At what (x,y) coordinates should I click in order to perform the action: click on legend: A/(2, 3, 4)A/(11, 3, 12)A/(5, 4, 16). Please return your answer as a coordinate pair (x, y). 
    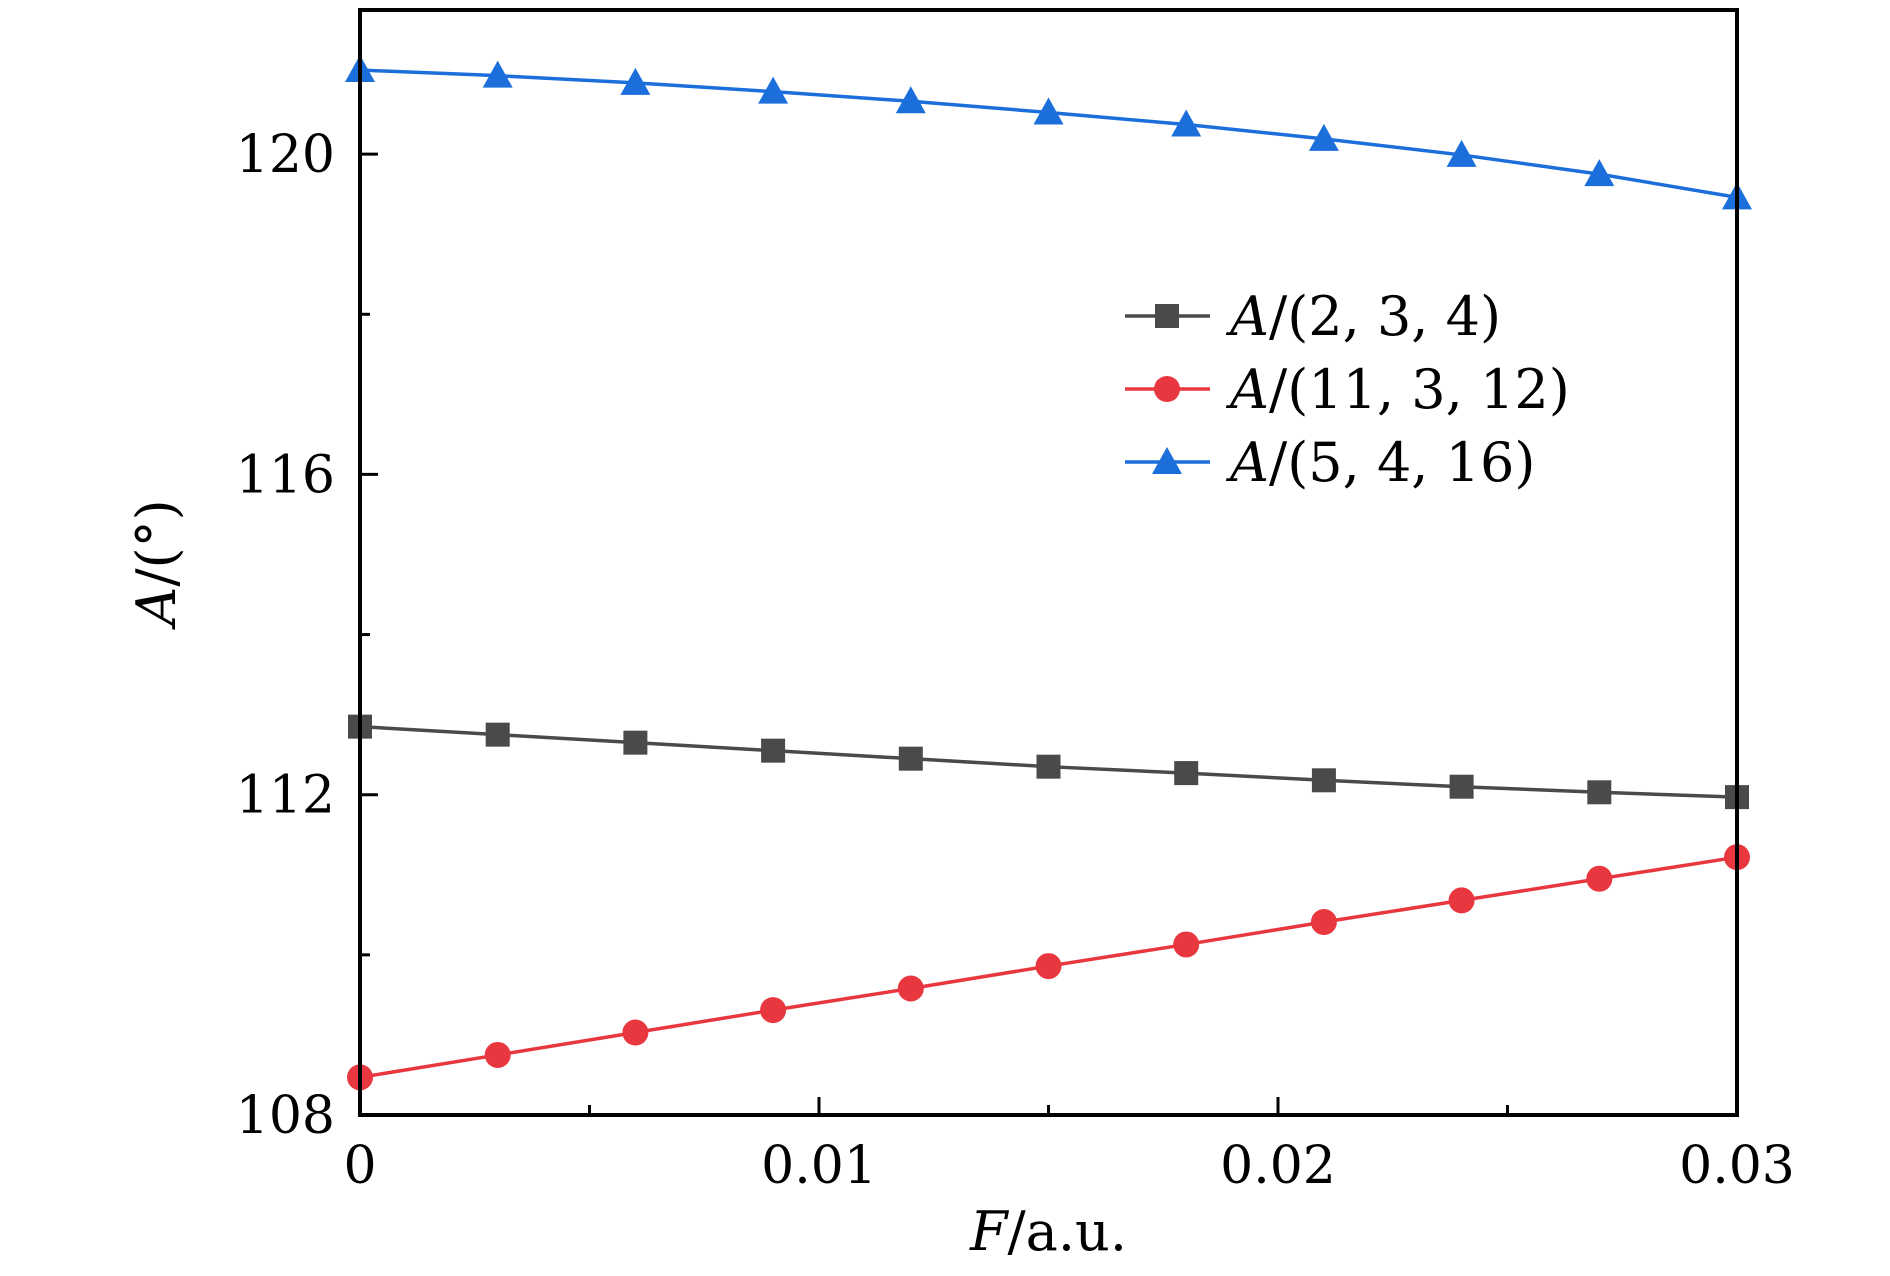
    Looking at the image, I should click on (1347, 389).